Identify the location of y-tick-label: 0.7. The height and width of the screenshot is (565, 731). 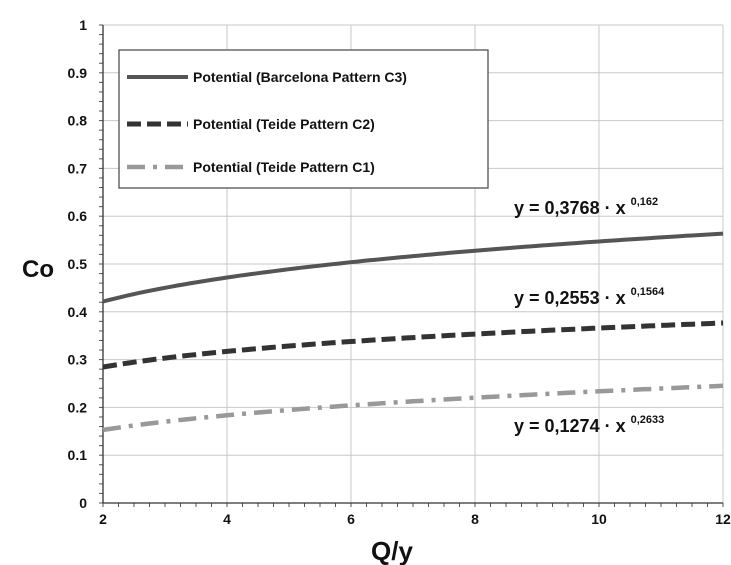
(78, 168).